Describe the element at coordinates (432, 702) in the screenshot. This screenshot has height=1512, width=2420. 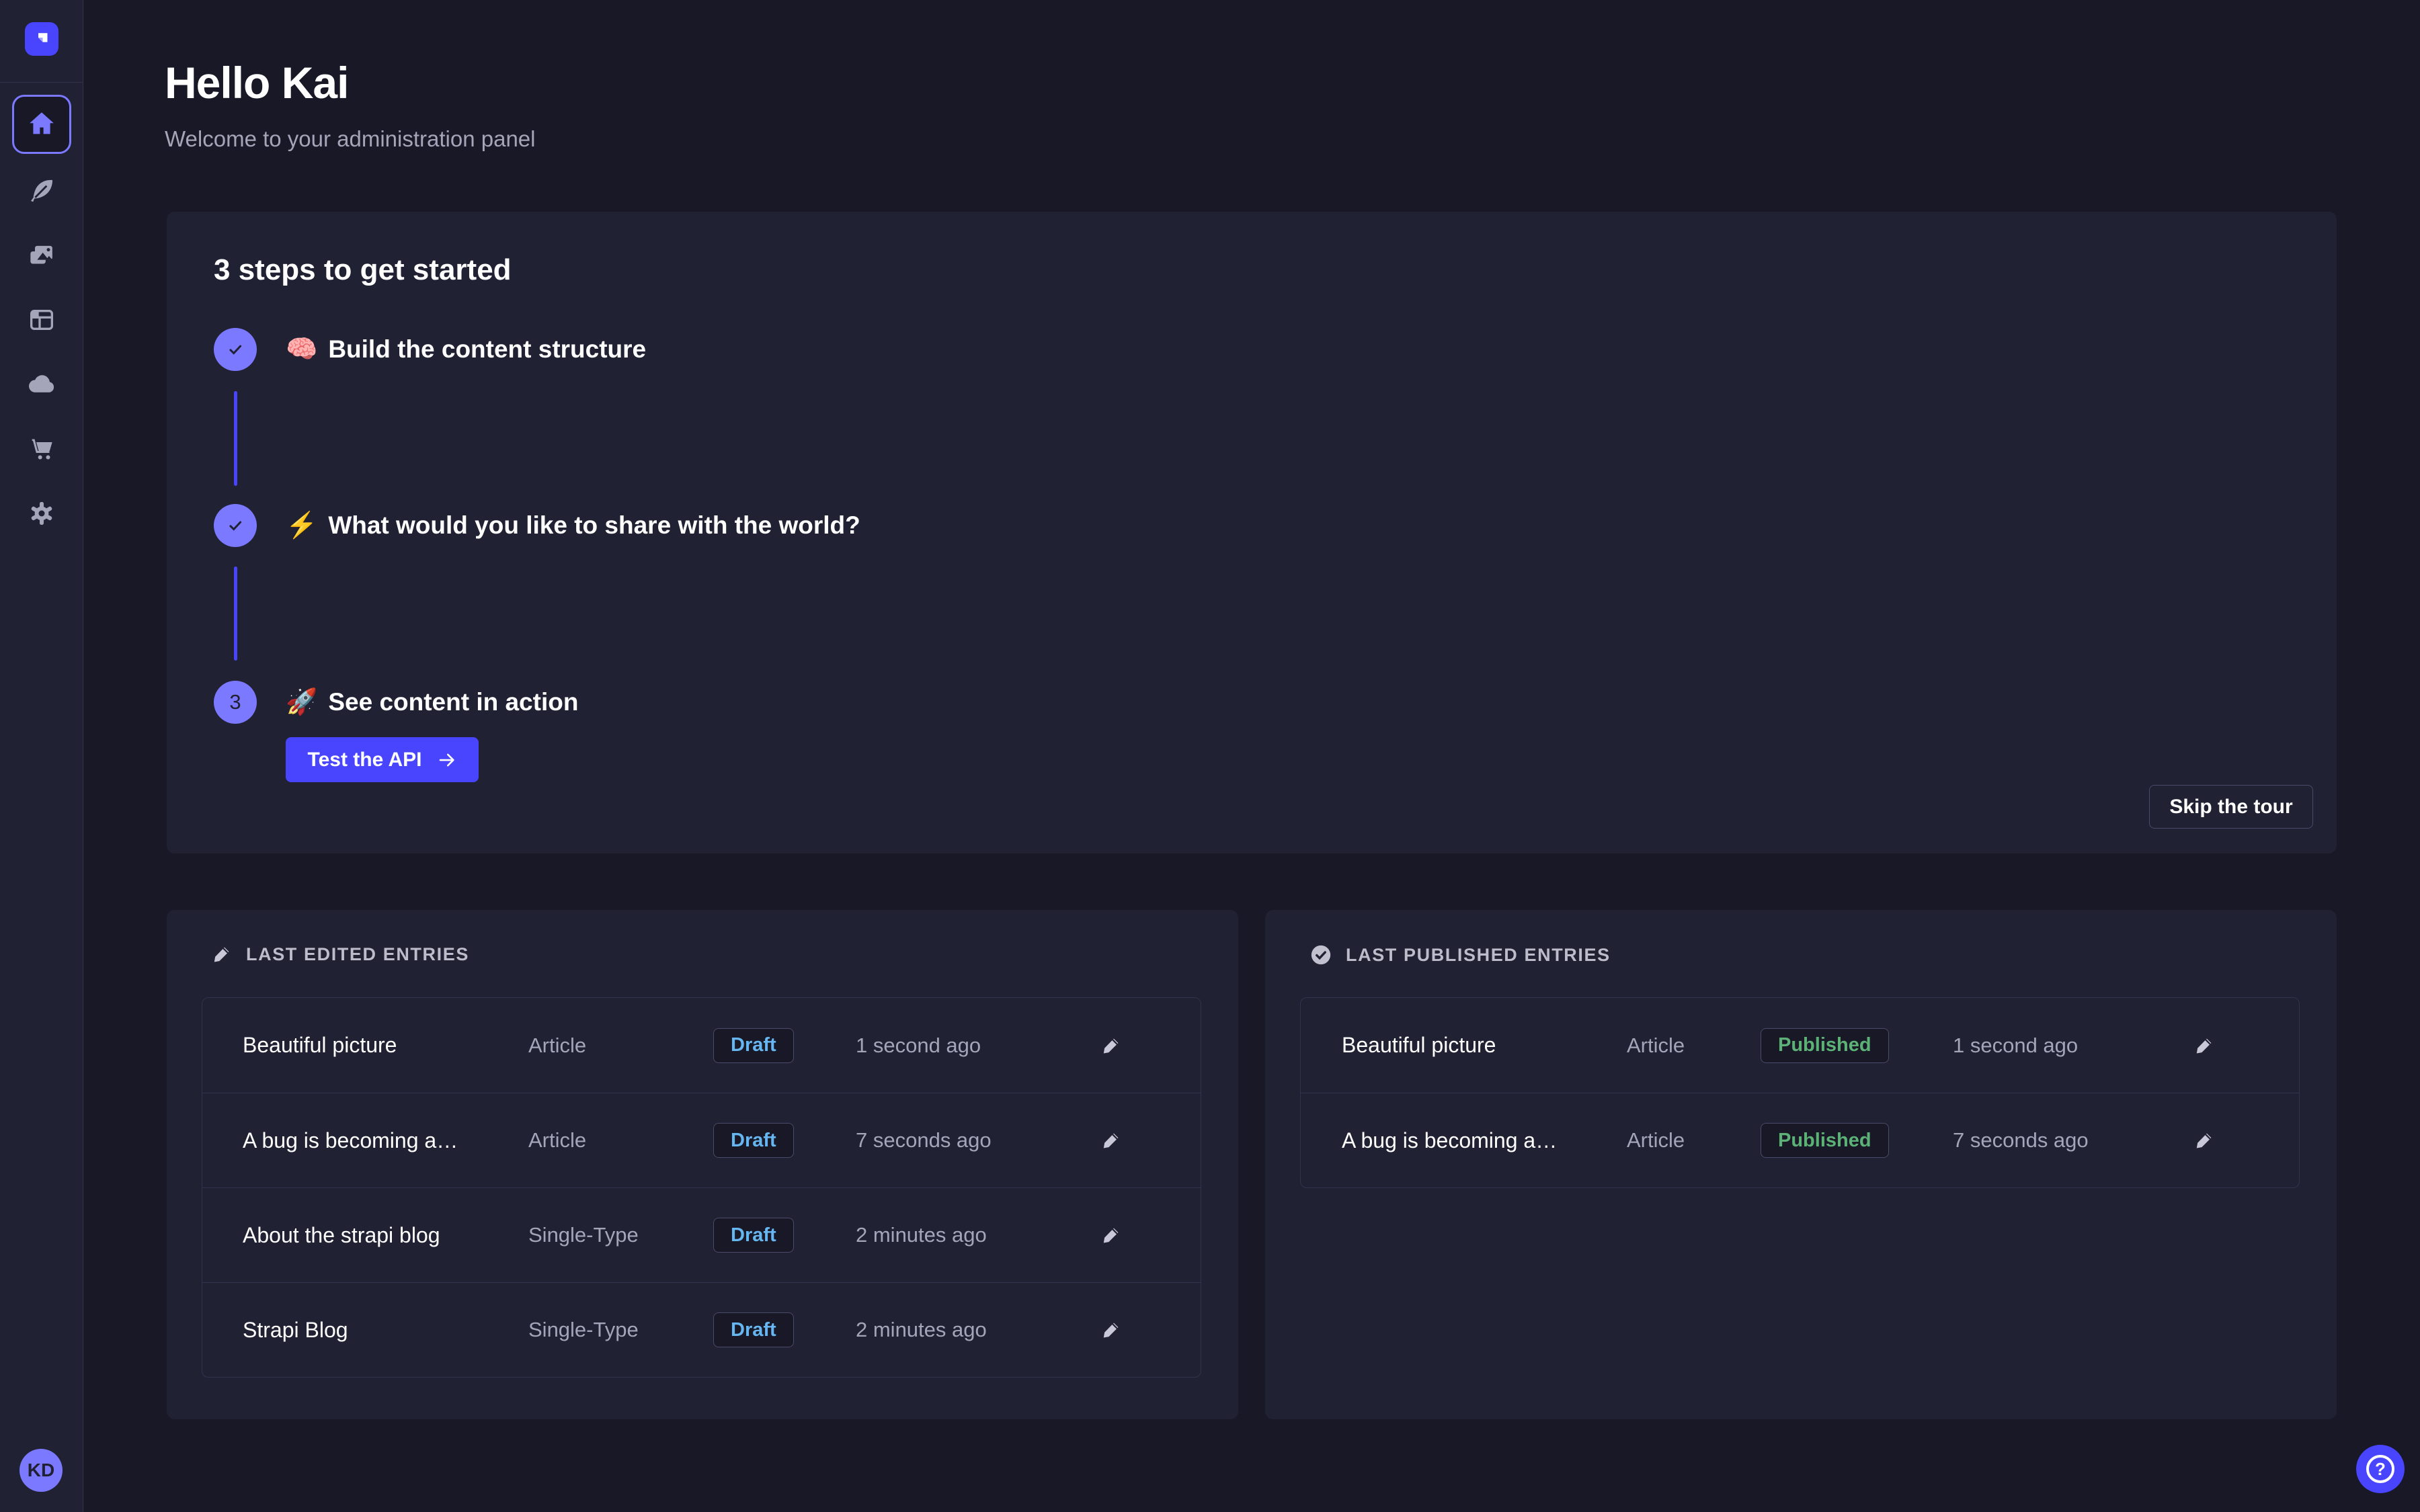
I see `step-label: 🚀 See content in action` at that location.